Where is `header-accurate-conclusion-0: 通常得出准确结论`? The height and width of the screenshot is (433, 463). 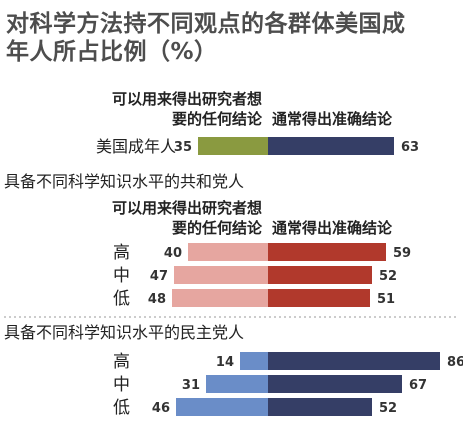
header-accurate-conclusion-0: 通常得出准确结论 is located at coordinates (332, 119).